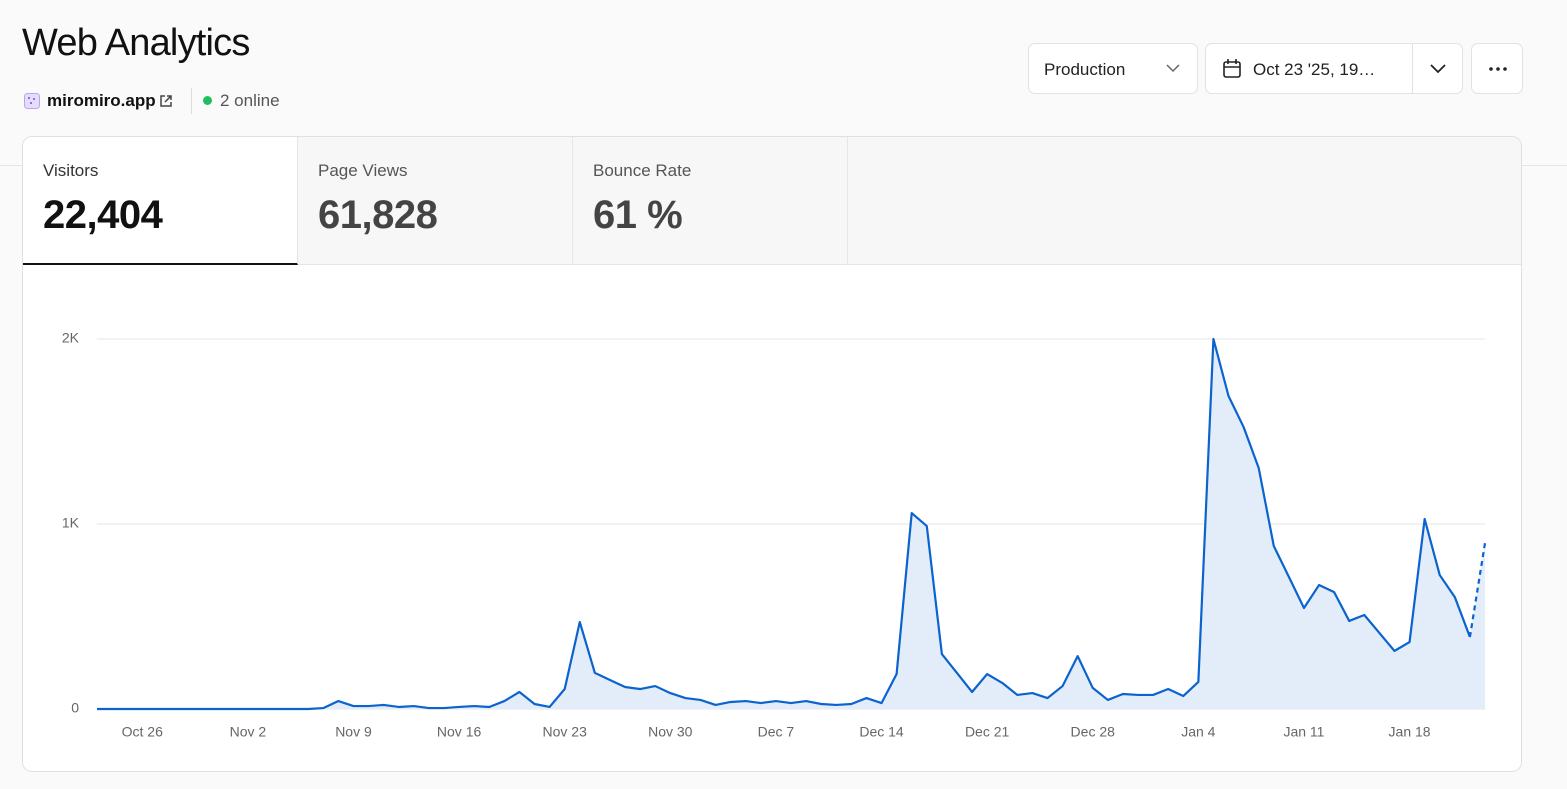 The width and height of the screenshot is (1567, 789). I want to click on metric-value: 61 %, so click(638, 215).